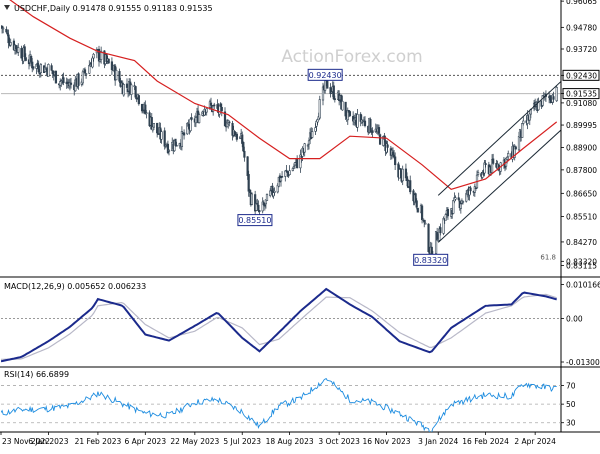 Image resolution: width=600 pixels, height=454 pixels. Describe the element at coordinates (48, 441) in the screenshot. I see `date-axis-label: 6 Jan 2023` at that location.